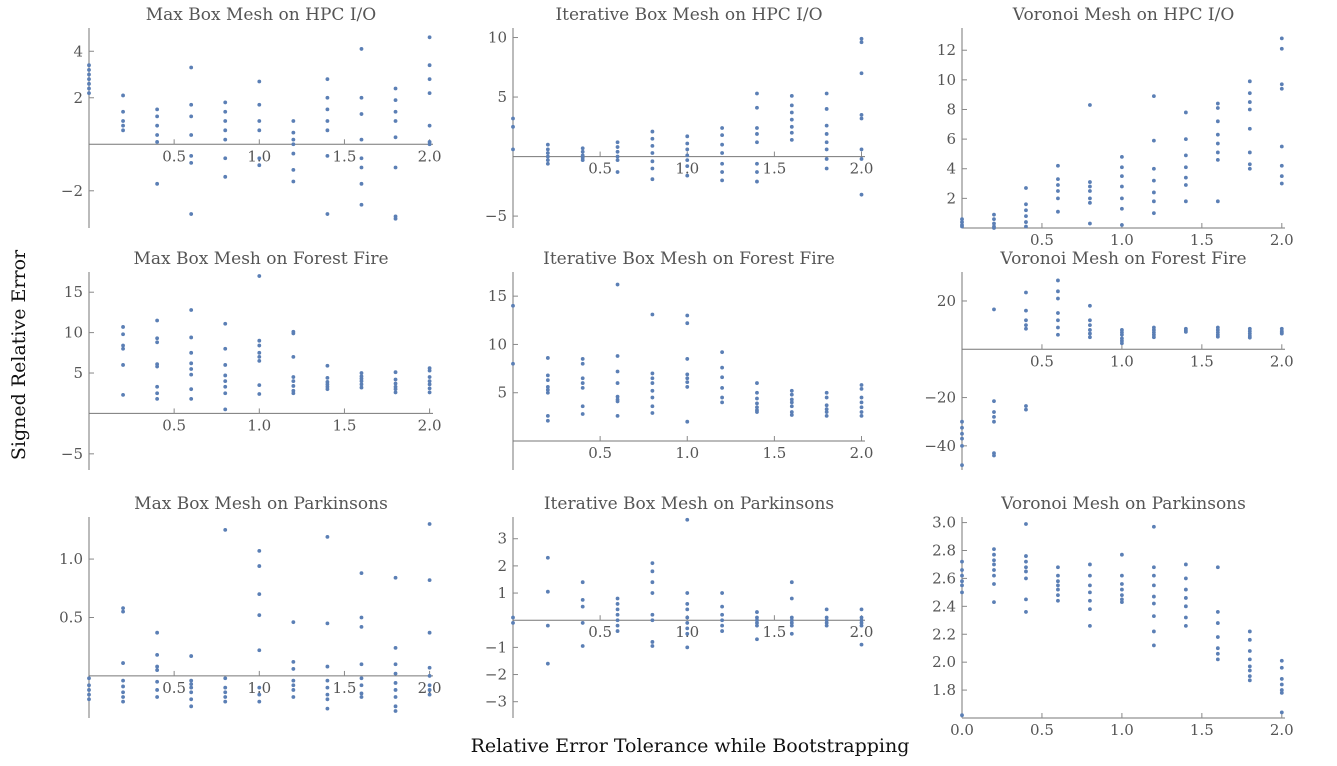 Image resolution: width=1337 pixels, height=766 pixels. Describe the element at coordinates (951, 109) in the screenshot. I see `y-tick-label: 8` at that location.